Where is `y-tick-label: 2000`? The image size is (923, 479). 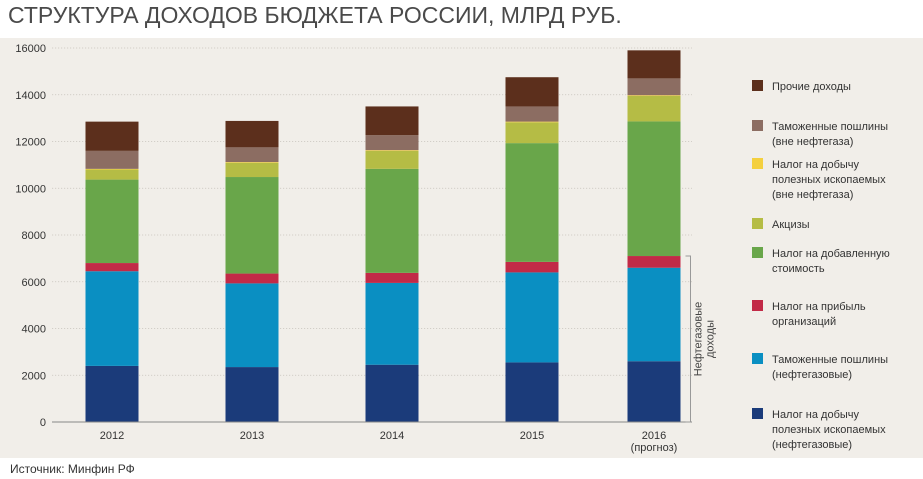 y-tick-label: 2000 is located at coordinates (34, 376).